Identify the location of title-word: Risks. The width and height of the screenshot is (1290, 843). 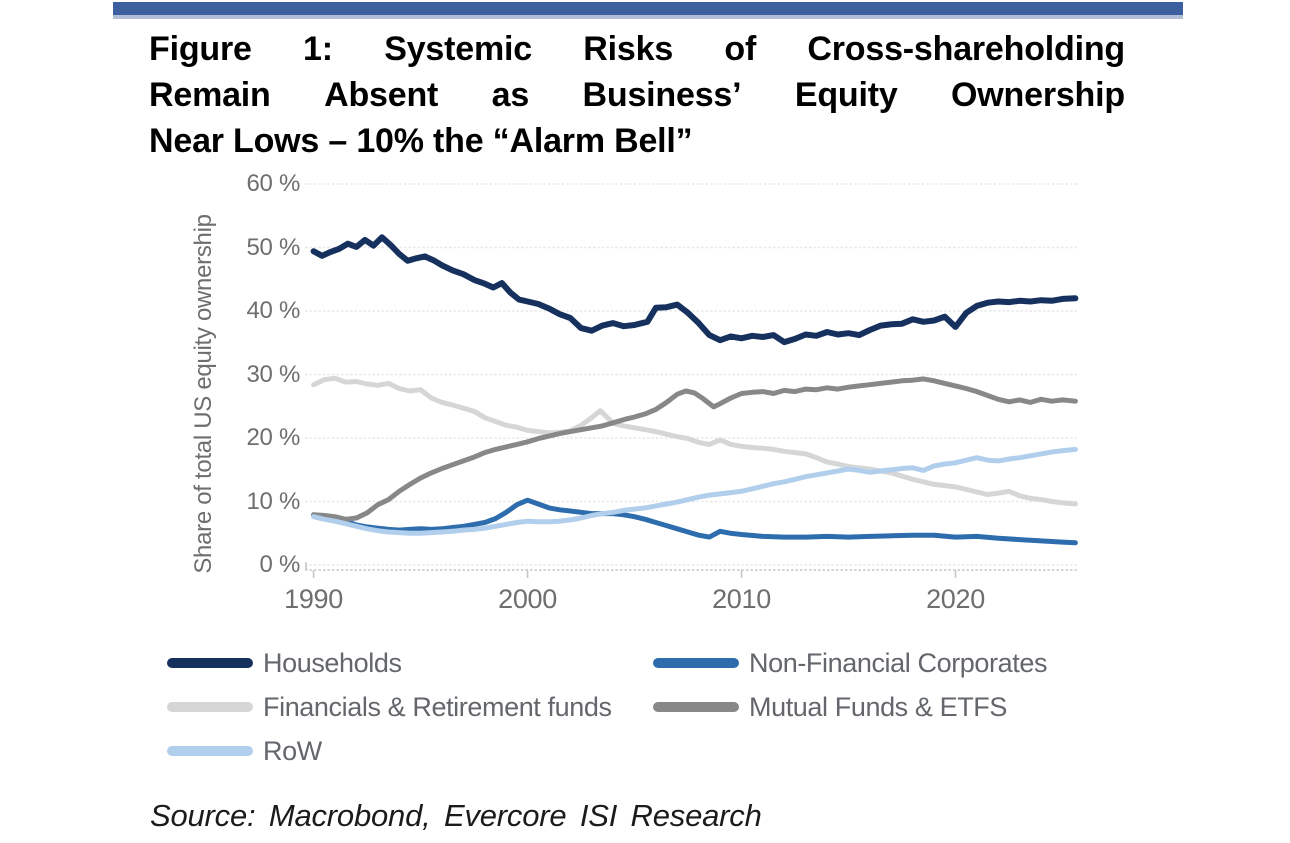
(628, 49).